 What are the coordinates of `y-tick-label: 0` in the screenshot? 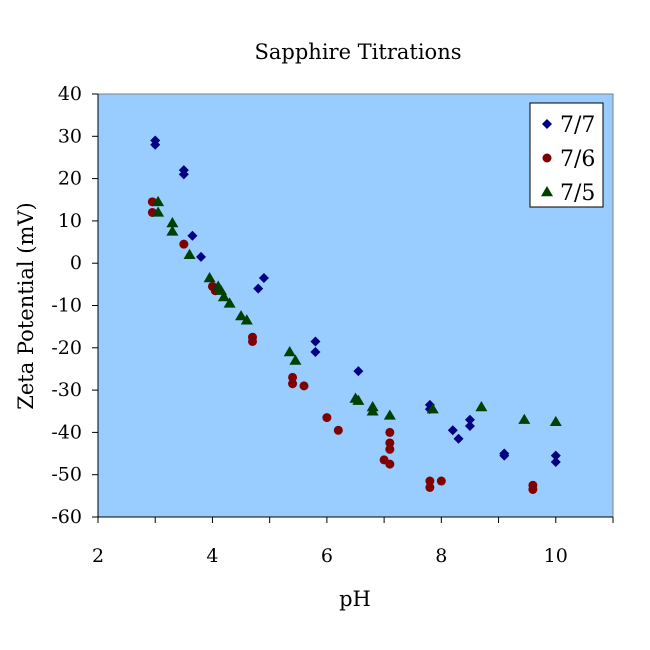 It's located at (76, 263).